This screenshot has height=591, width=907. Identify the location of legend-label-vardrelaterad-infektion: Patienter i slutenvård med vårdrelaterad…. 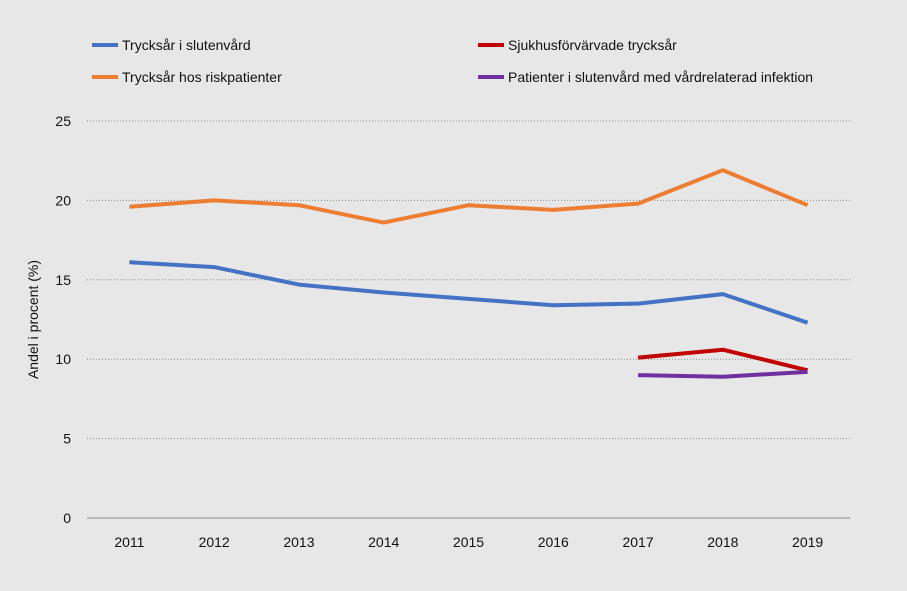
(660, 77).